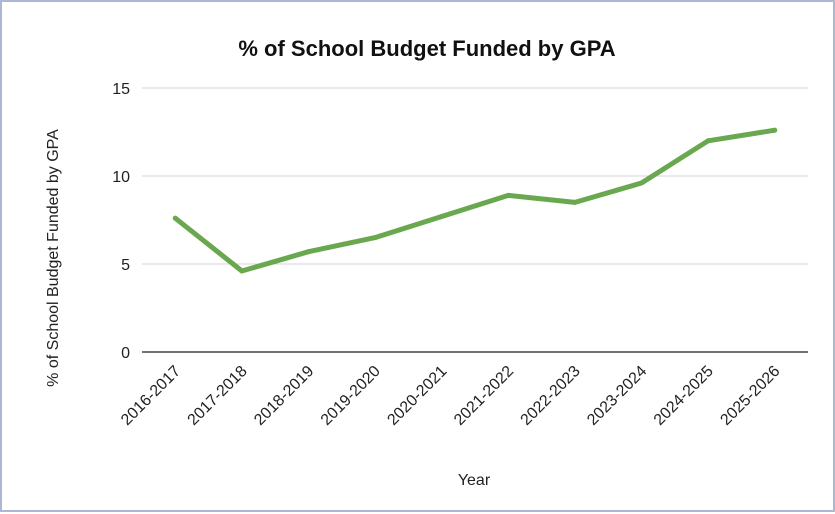 This screenshot has width=835, height=514. Describe the element at coordinates (151, 396) in the screenshot. I see `x-tick-label: 2016-2017` at that location.